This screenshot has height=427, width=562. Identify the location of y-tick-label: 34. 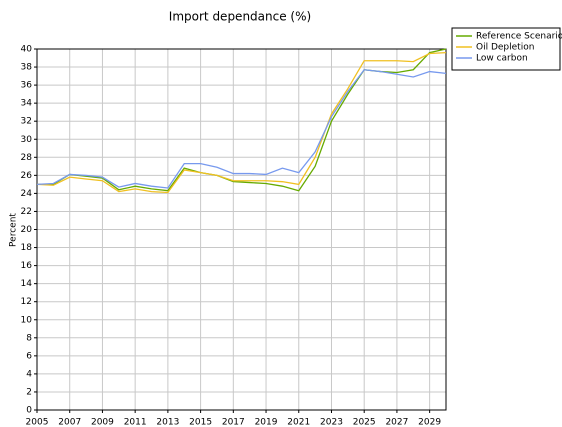
(27, 104).